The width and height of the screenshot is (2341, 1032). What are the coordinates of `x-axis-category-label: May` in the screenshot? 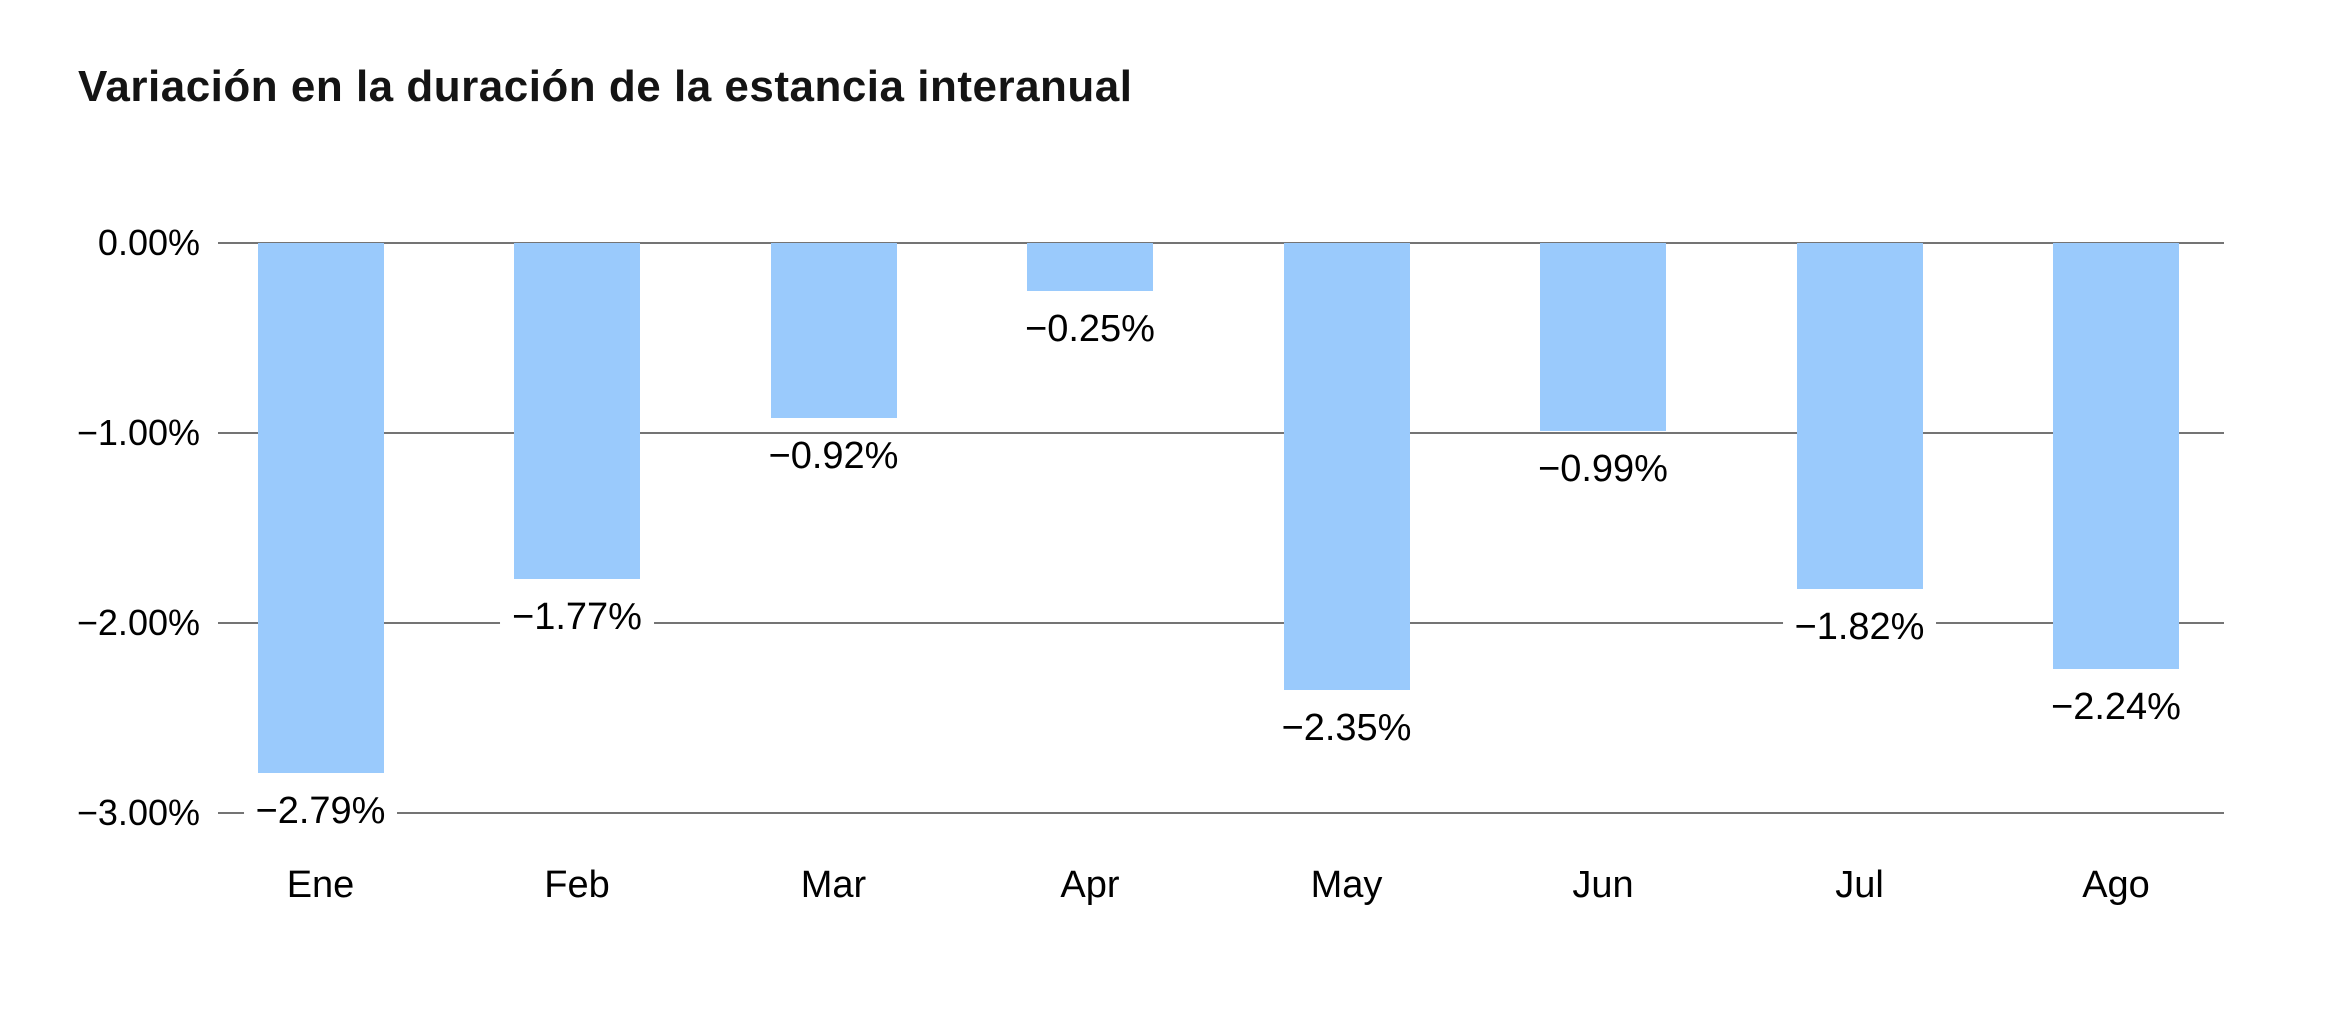 It's located at (1346, 885).